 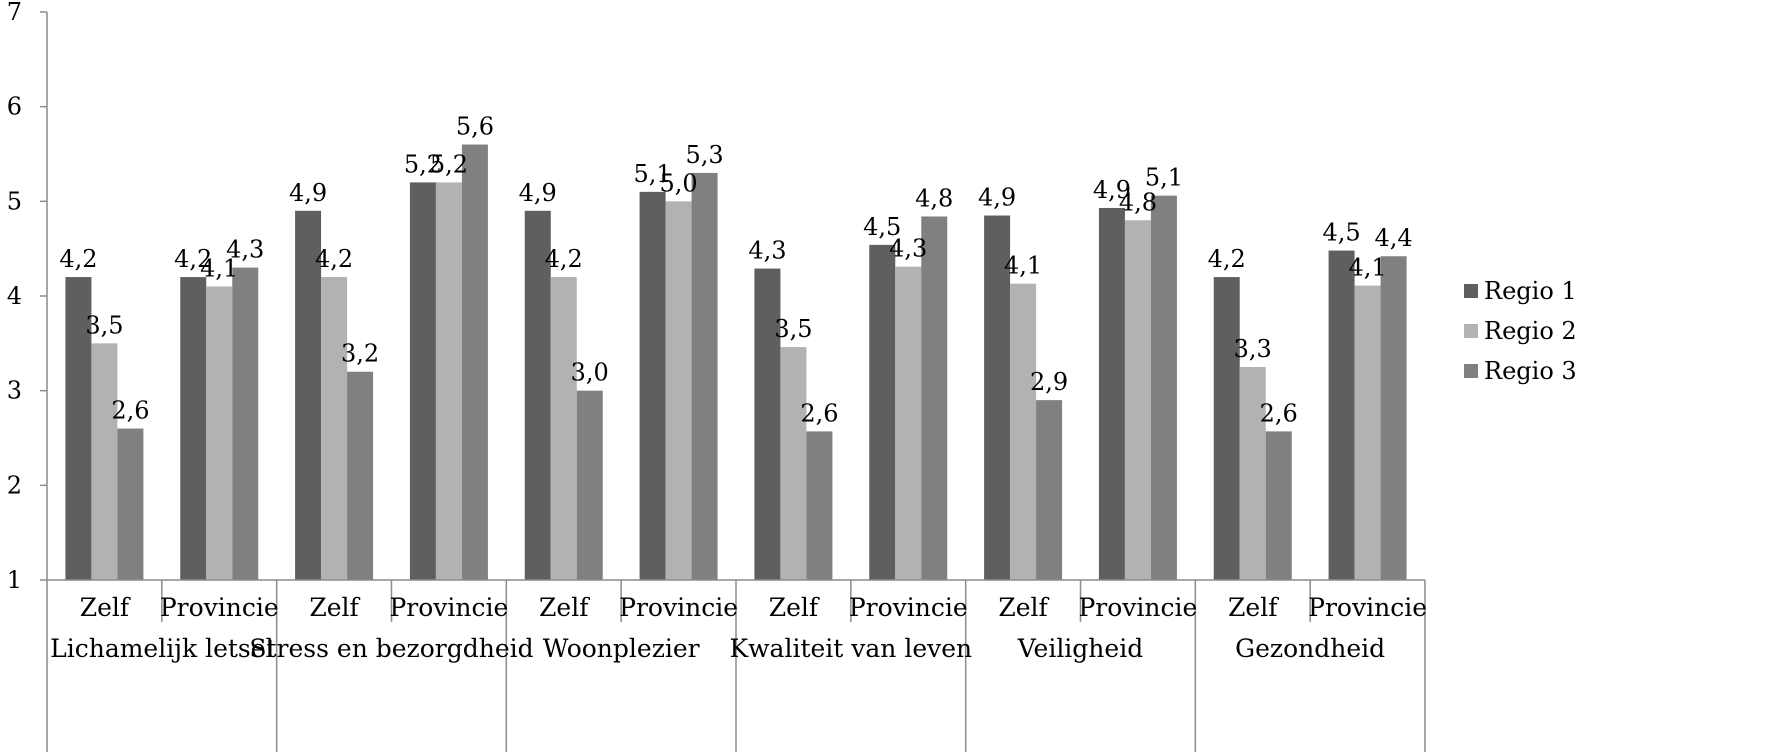 I want to click on x-group-label: Stress en bezorgdheid, so click(x=391, y=648).